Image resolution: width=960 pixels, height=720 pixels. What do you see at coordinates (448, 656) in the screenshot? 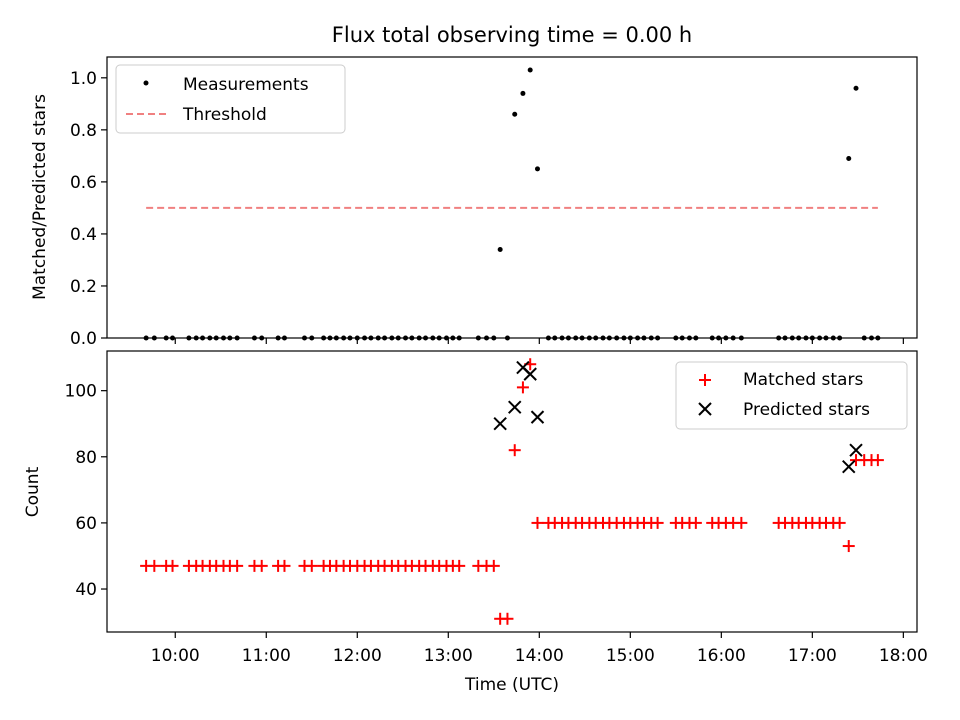
I see `x-tick-label: 13:00` at bounding box center [448, 656].